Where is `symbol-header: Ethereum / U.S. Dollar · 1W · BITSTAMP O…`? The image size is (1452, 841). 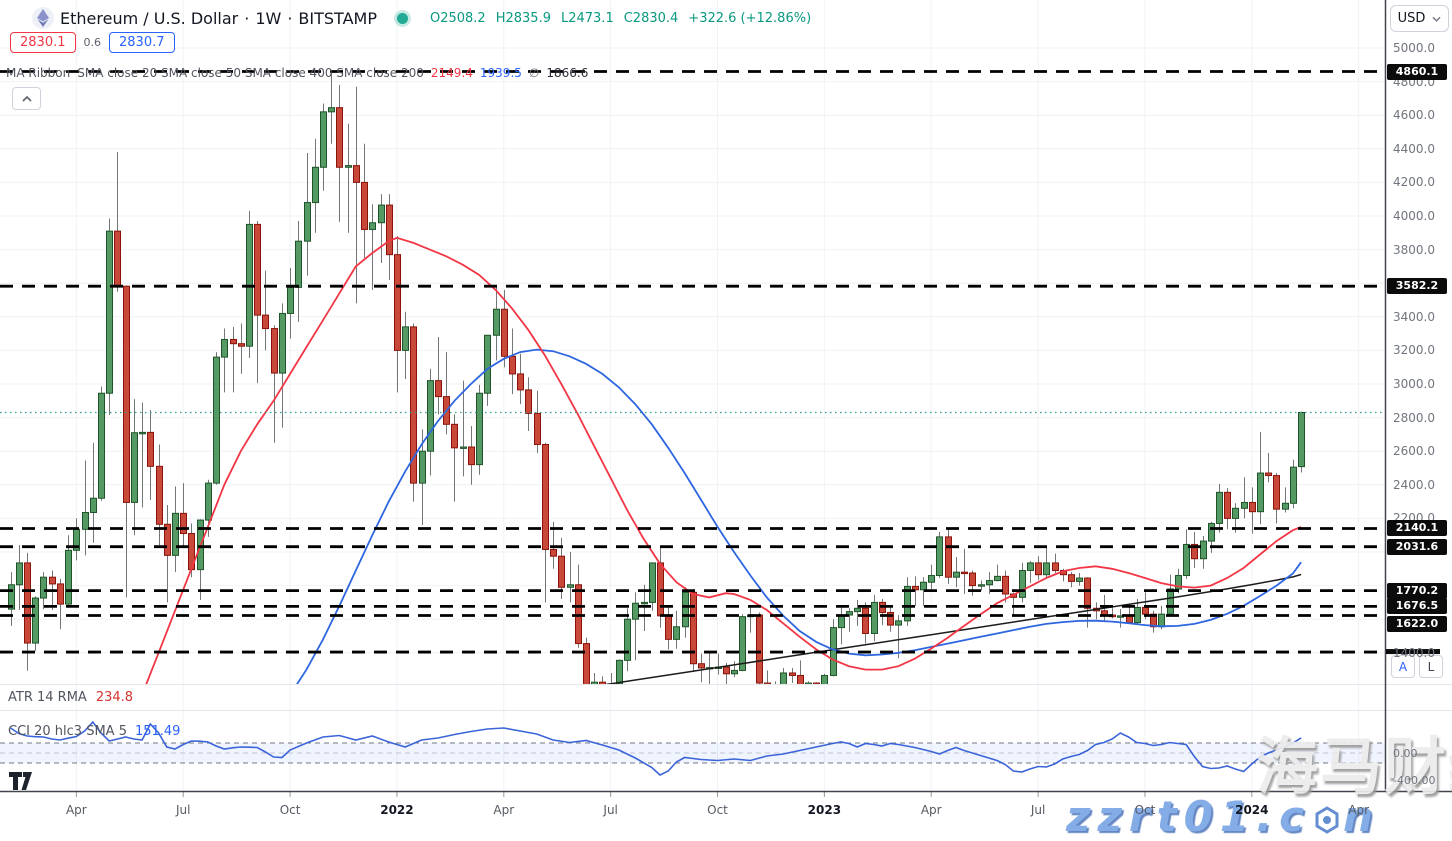 symbol-header: Ethereum / U.S. Dollar · 1W · BITSTAMP O… is located at coordinates (421, 18).